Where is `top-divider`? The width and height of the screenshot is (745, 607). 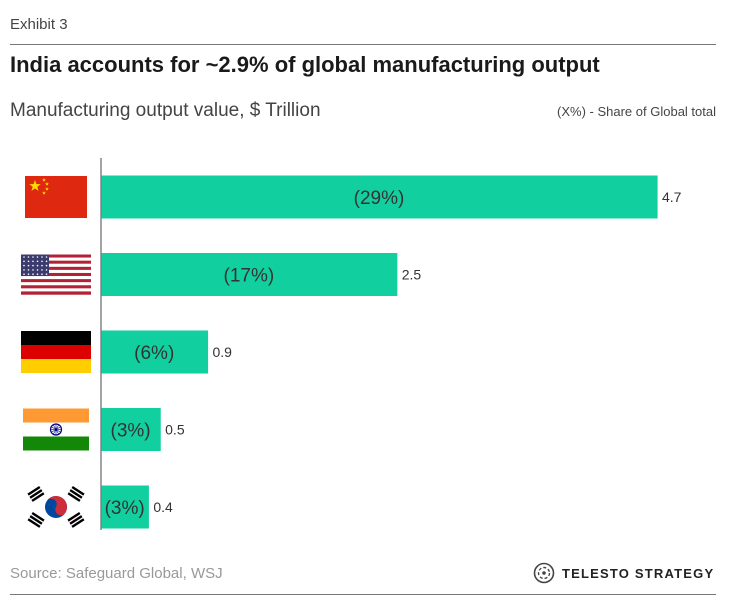
top-divider is located at coordinates (363, 44).